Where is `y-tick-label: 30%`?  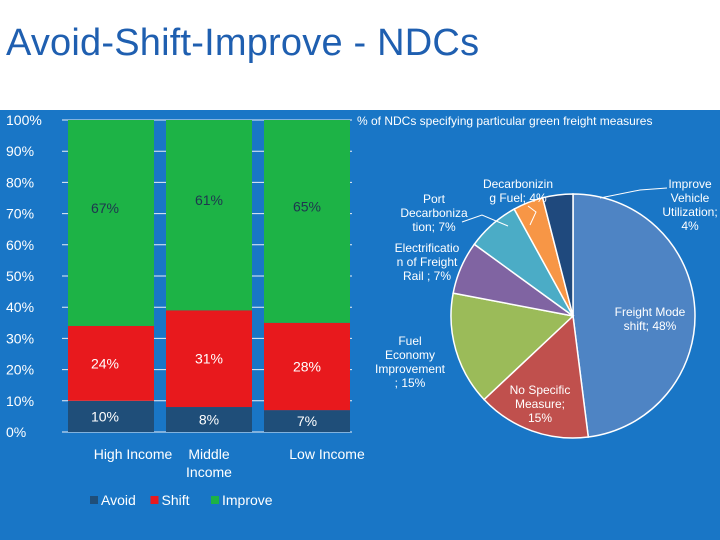
y-tick-label: 30% is located at coordinates (20, 338).